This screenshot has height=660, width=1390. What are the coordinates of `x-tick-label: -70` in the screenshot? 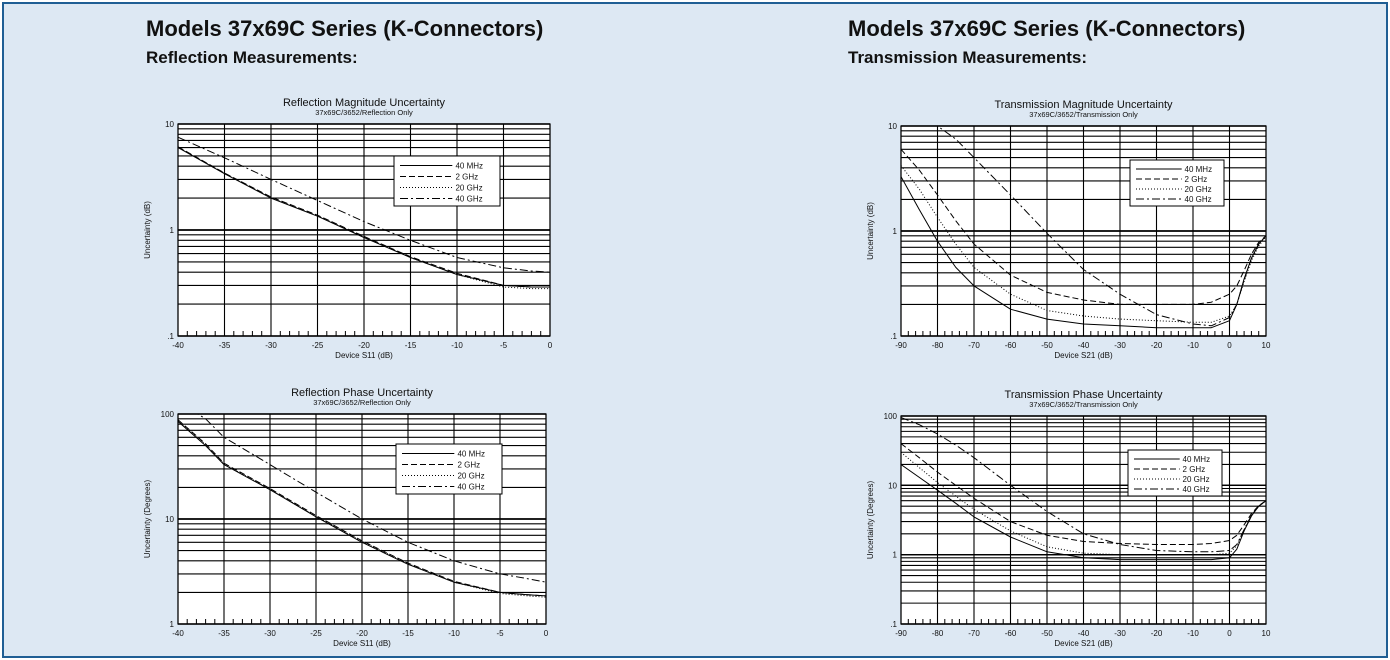 It's located at (974, 633).